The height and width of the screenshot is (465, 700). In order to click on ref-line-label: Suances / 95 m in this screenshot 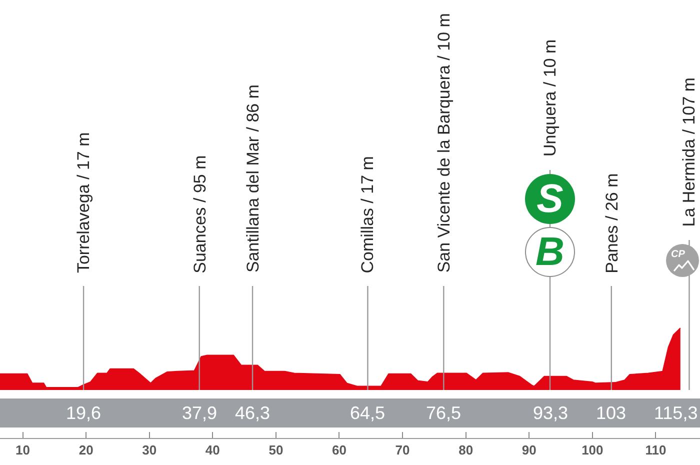, I will do `click(200, 214)`.